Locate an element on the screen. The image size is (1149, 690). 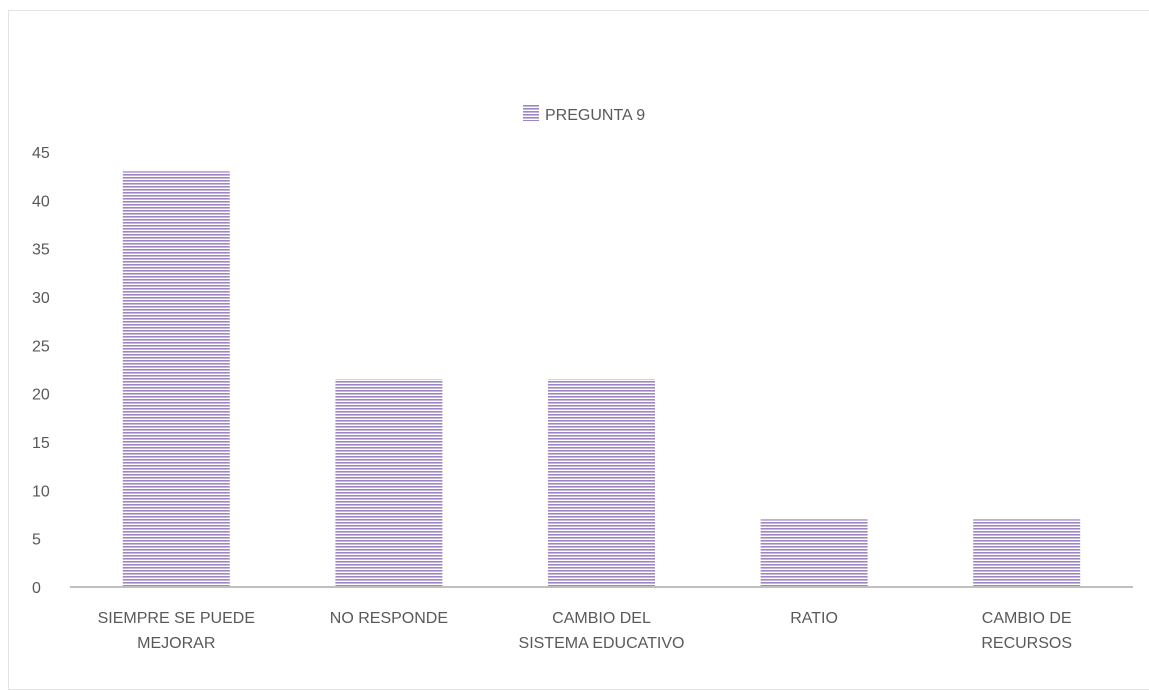
y-tick-label: 35 is located at coordinates (41, 250).